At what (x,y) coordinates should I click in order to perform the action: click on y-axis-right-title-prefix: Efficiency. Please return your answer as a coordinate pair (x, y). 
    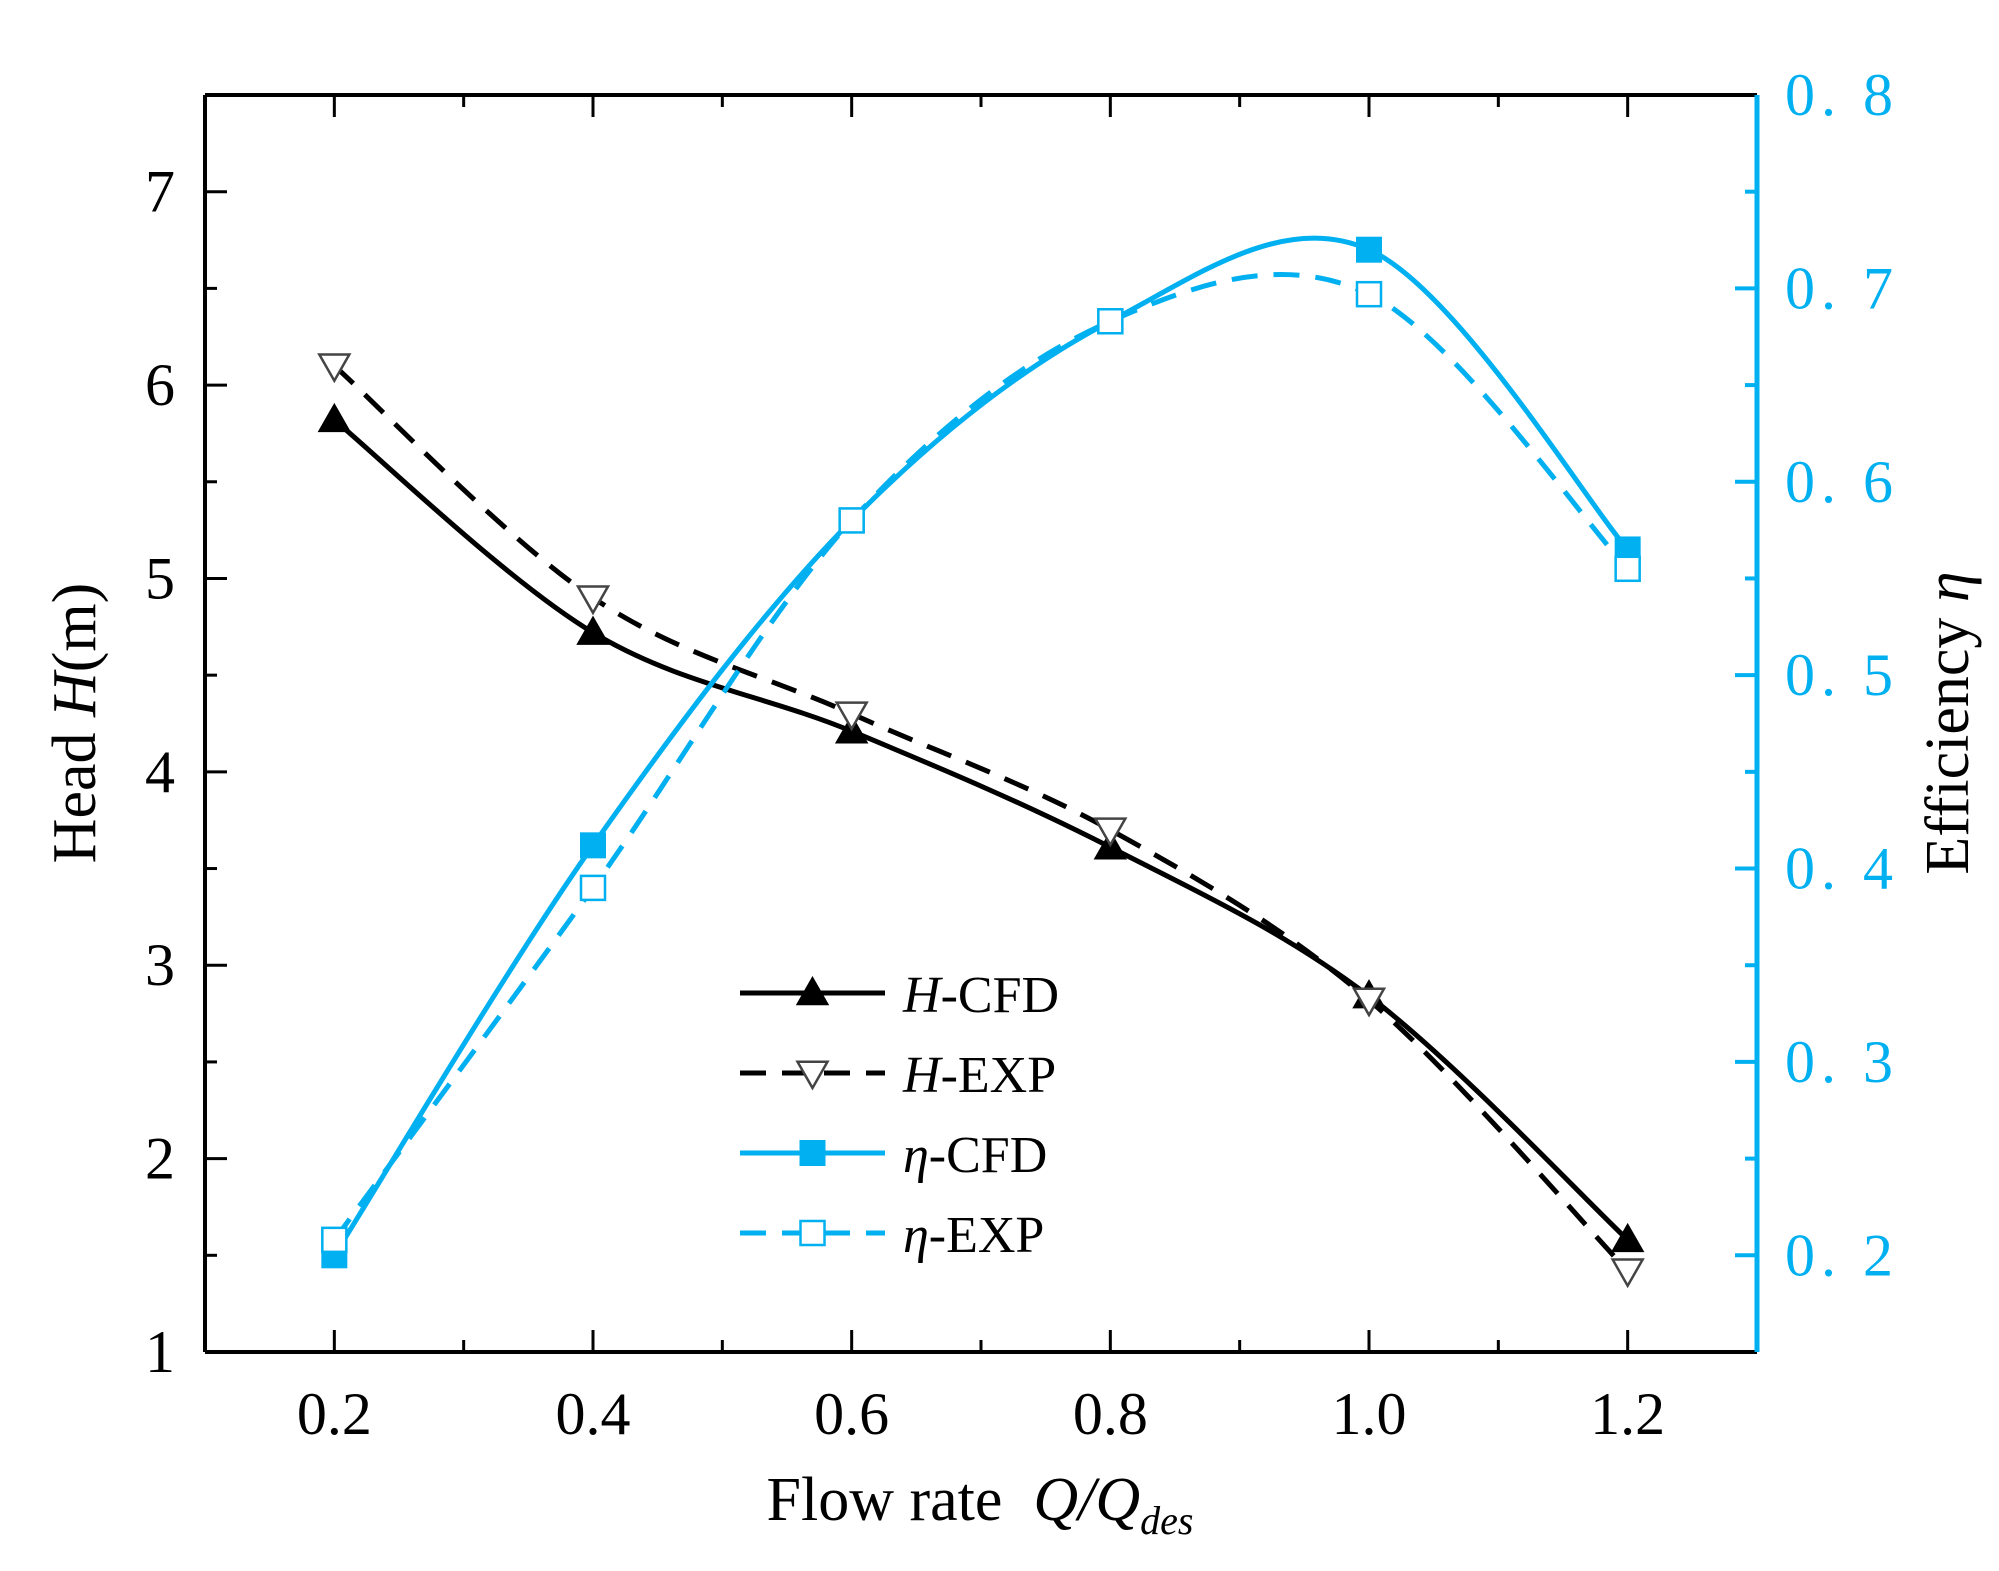
    Looking at the image, I should click on (1948, 738).